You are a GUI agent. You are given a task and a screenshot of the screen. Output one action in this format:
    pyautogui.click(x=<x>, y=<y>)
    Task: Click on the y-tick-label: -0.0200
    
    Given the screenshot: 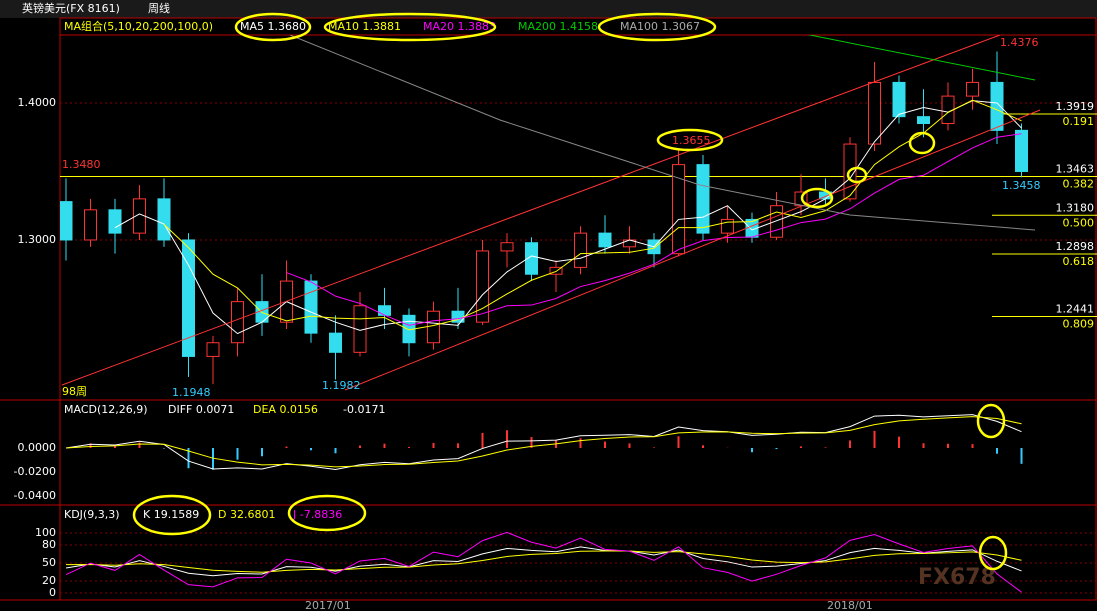 What is the action you would take?
    pyautogui.click(x=35, y=471)
    